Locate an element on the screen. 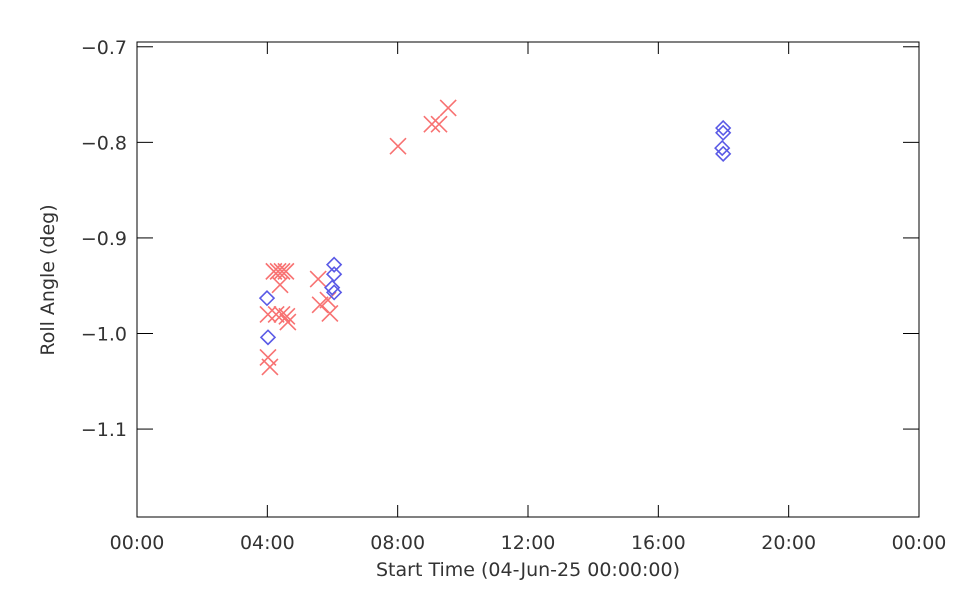 This screenshot has height=604, width=960. x-axis-label: Start Time (04-Jun-25 00:00:00) is located at coordinates (528, 570).